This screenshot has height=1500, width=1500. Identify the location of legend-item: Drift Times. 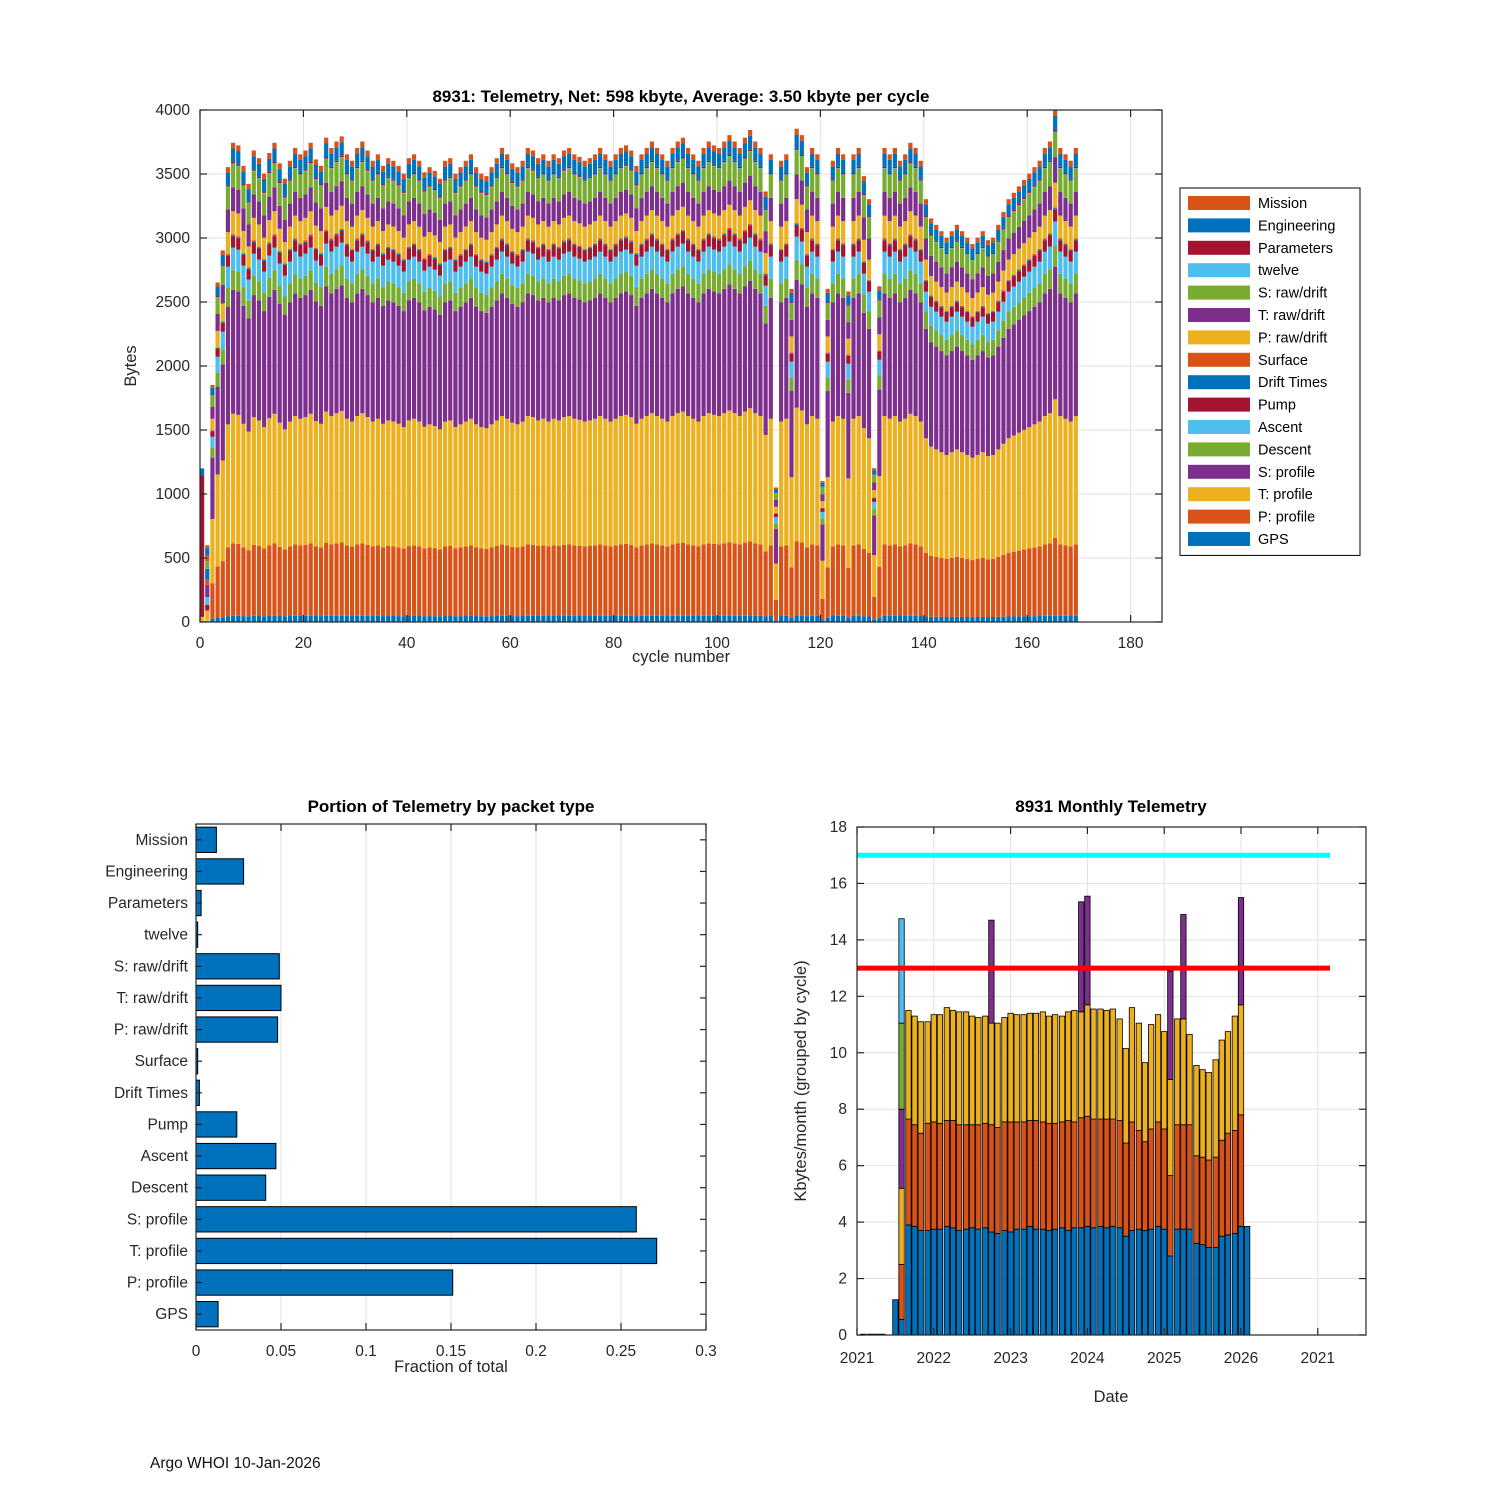
(1257, 383).